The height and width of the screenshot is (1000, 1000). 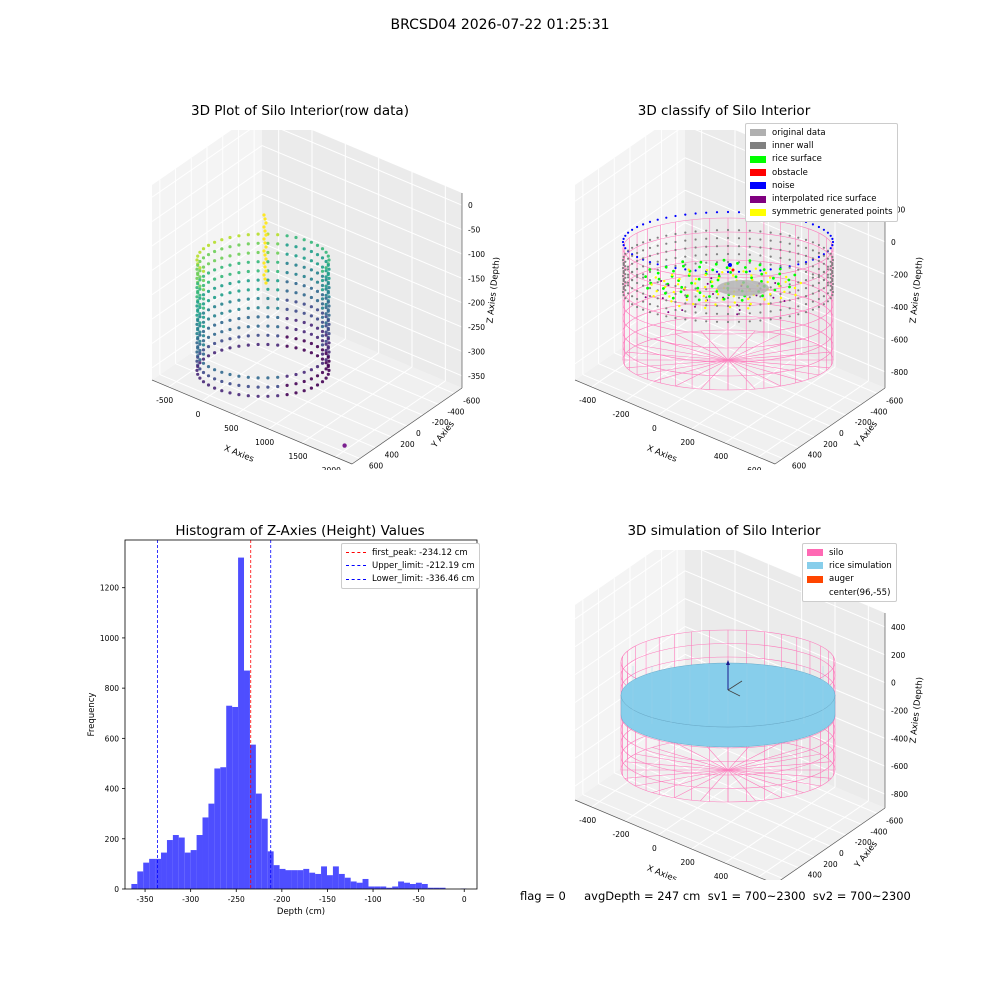 What do you see at coordinates (300, 111) in the screenshot?
I see `raw-plot-title: 3D Plot of Silo Interior(row data)` at bounding box center [300, 111].